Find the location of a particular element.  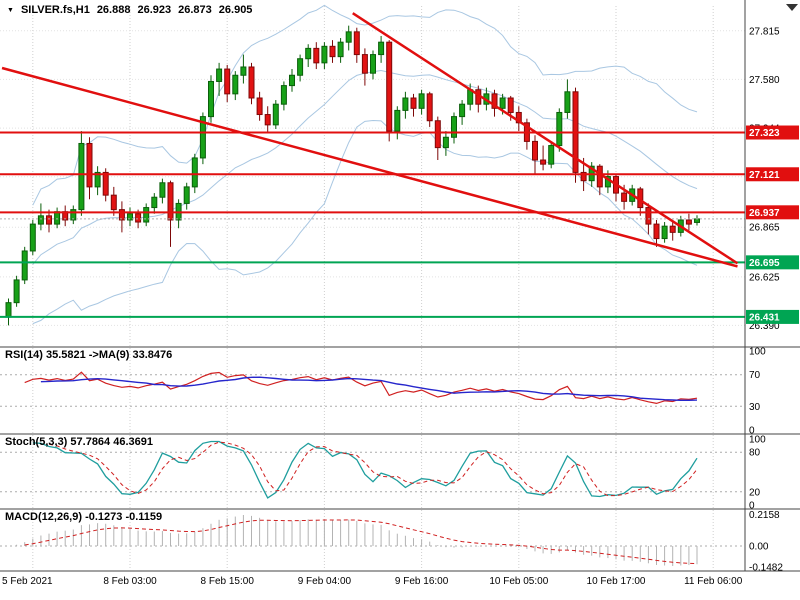

chart-shift-marker-icon is located at coordinates (792, 7).